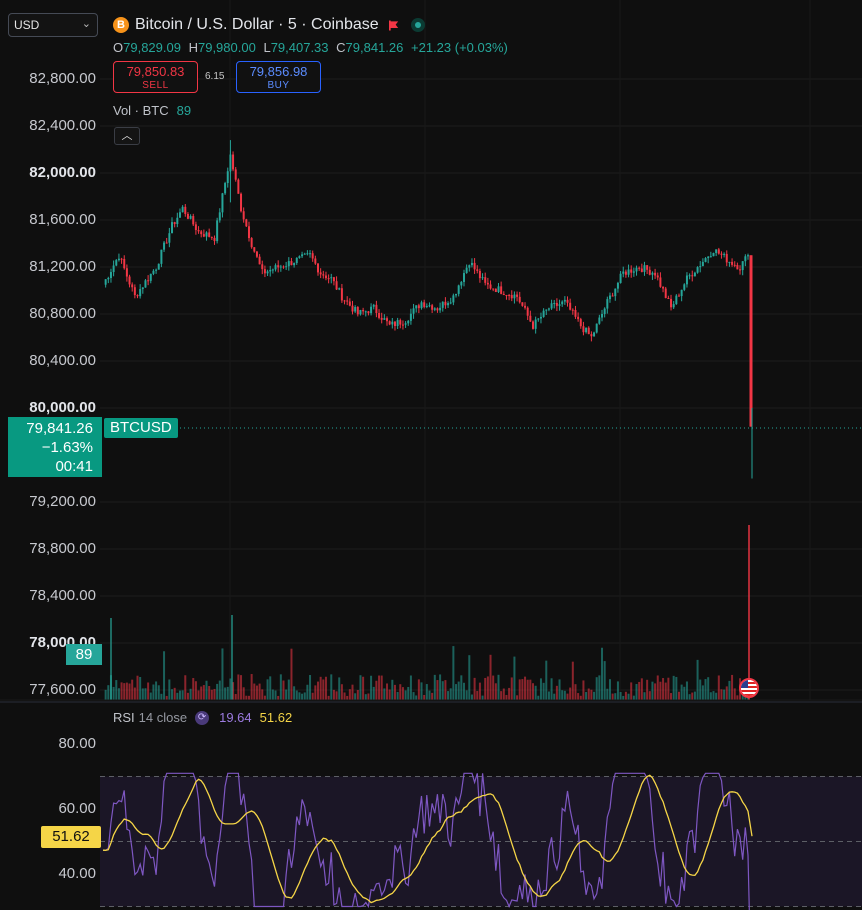 The width and height of the screenshot is (862, 910). I want to click on rsi-lines, so click(427, 841).